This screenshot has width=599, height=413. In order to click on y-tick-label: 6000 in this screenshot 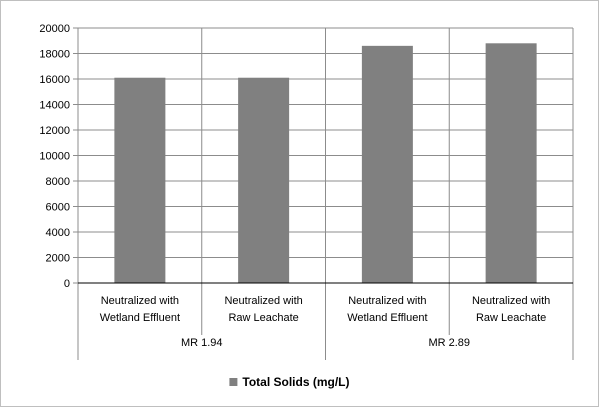, I will do `click(58, 208)`.